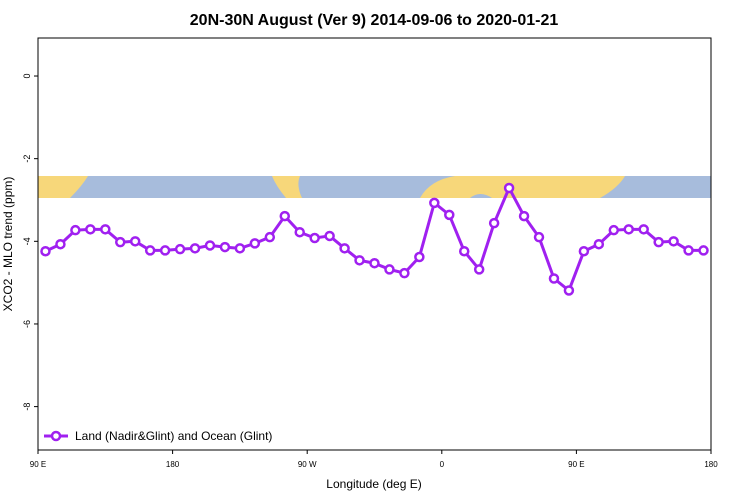 Image resolution: width=750 pixels, height=500 pixels. What do you see at coordinates (27, 324) in the screenshot?
I see `y-tick-label: -6` at bounding box center [27, 324].